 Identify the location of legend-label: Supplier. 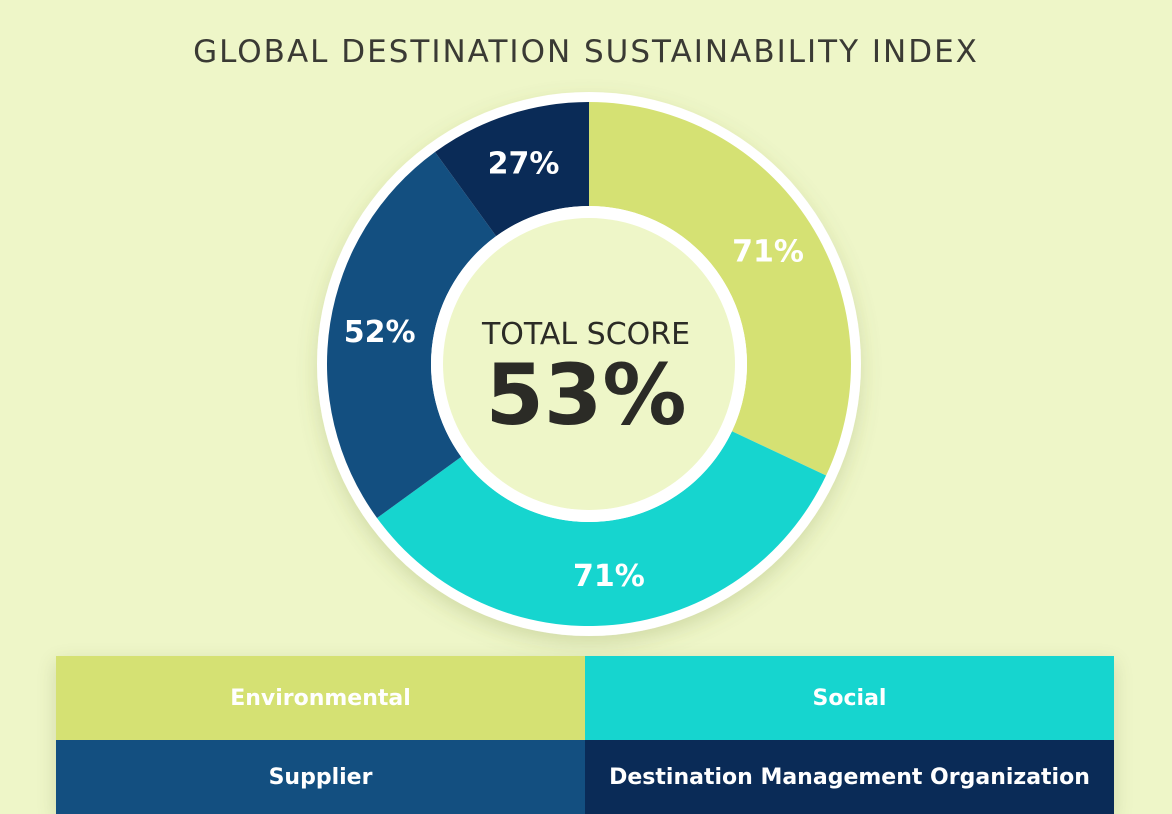
(320, 777).